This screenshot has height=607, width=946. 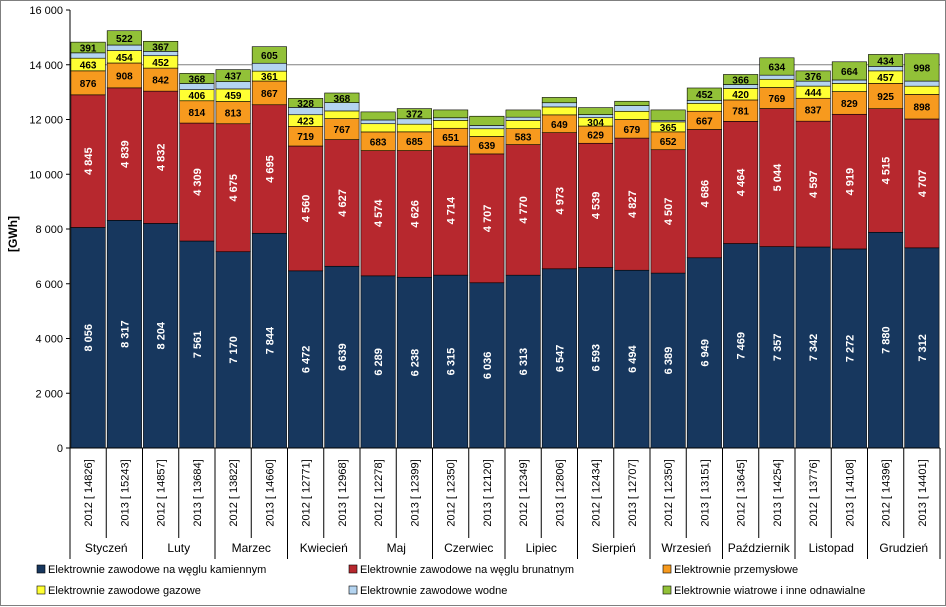 What do you see at coordinates (668, 128) in the screenshot?
I see `data-label-s3-c16: 365` at bounding box center [668, 128].